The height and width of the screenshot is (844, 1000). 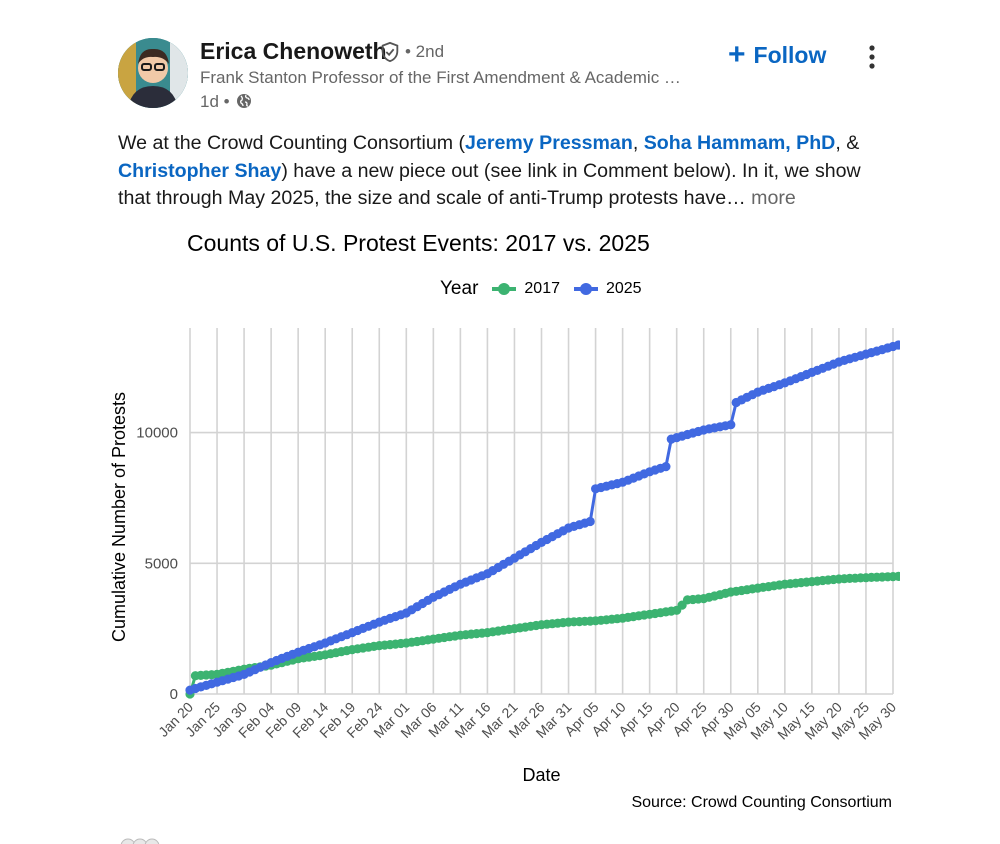 What do you see at coordinates (157, 433) in the screenshot?
I see `y-tick-label: 10000` at bounding box center [157, 433].